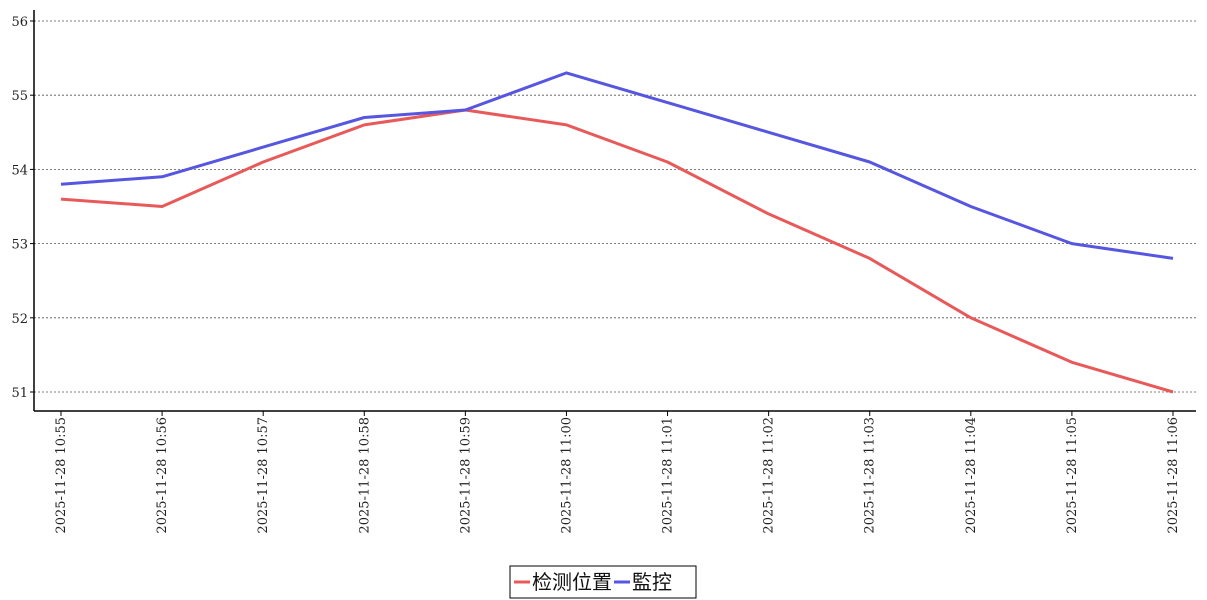 The width and height of the screenshot is (1207, 600). Describe the element at coordinates (566, 475) in the screenshot. I see `x-tick-label: 2025-11-28 11:00` at that location.